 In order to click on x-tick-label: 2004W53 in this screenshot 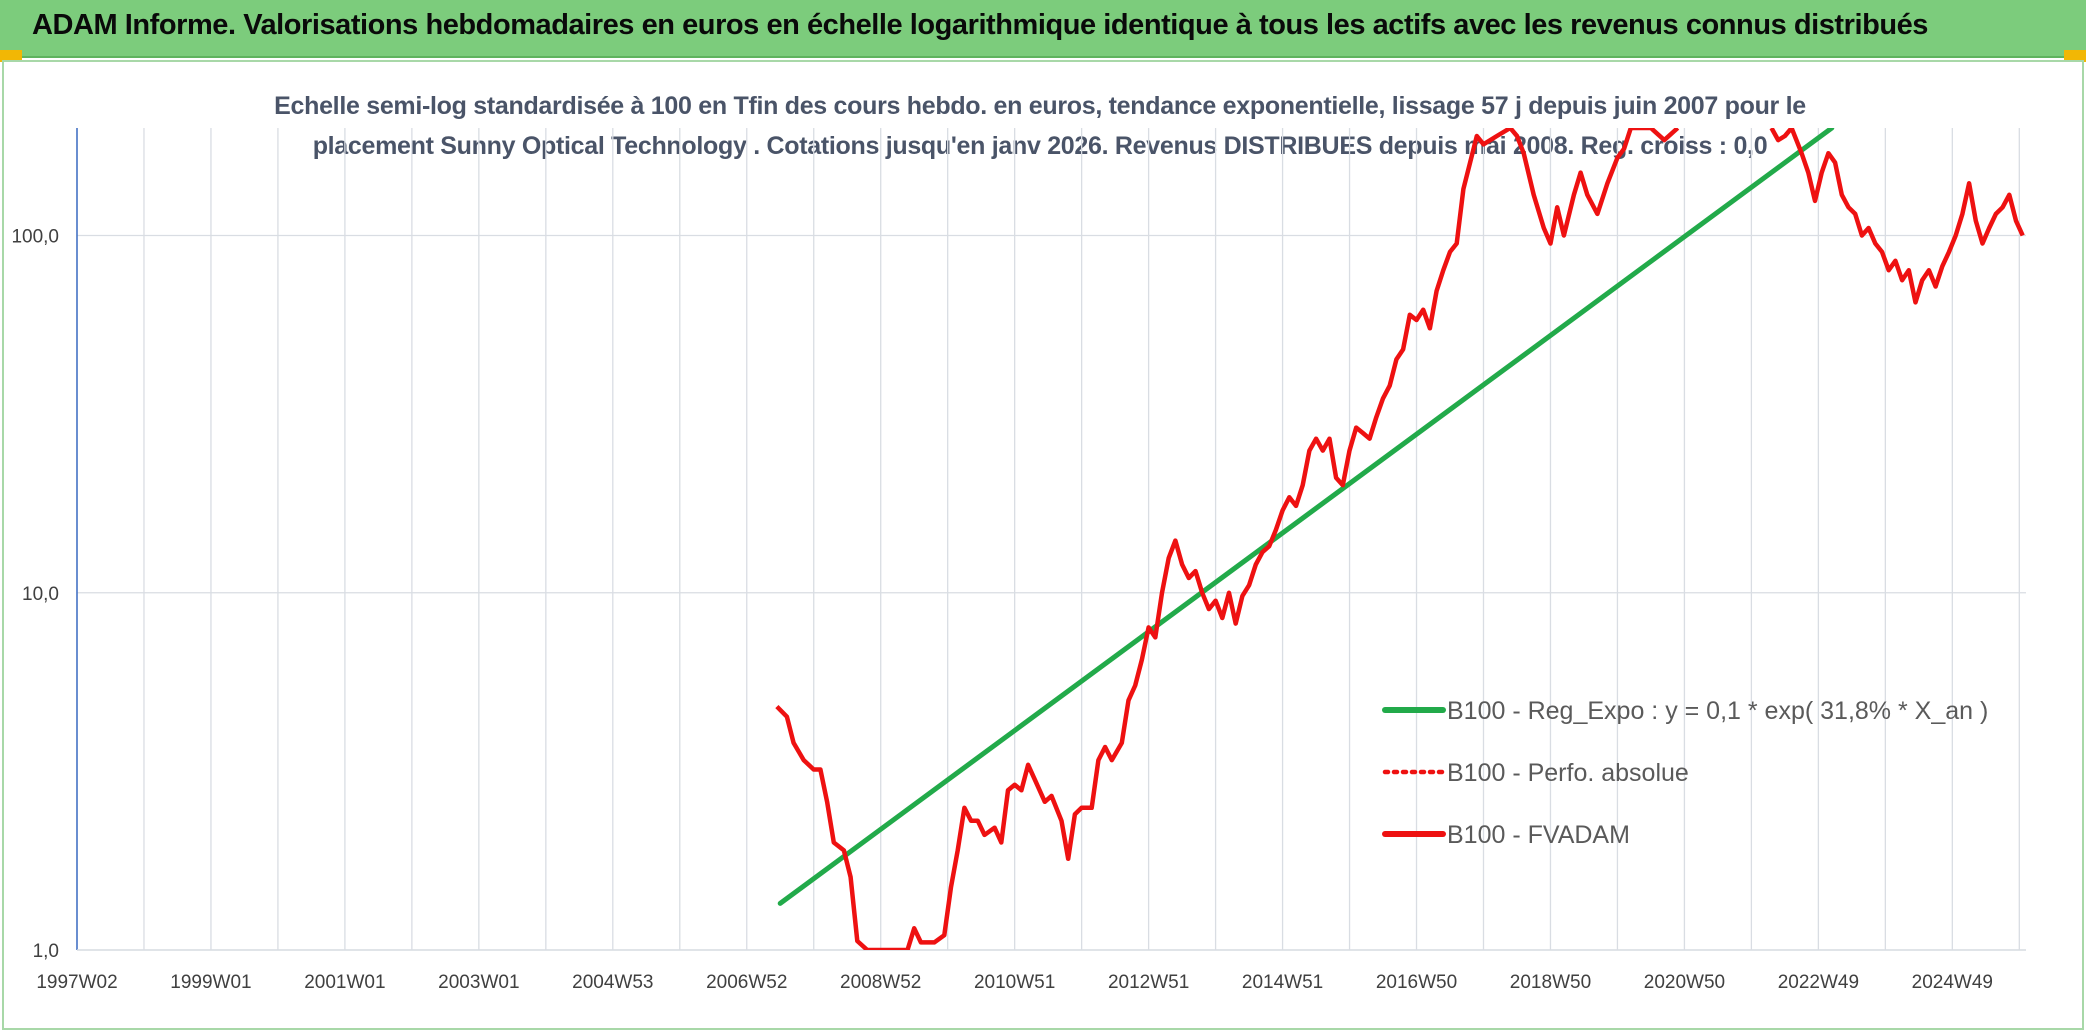, I will do `click(612, 982)`.